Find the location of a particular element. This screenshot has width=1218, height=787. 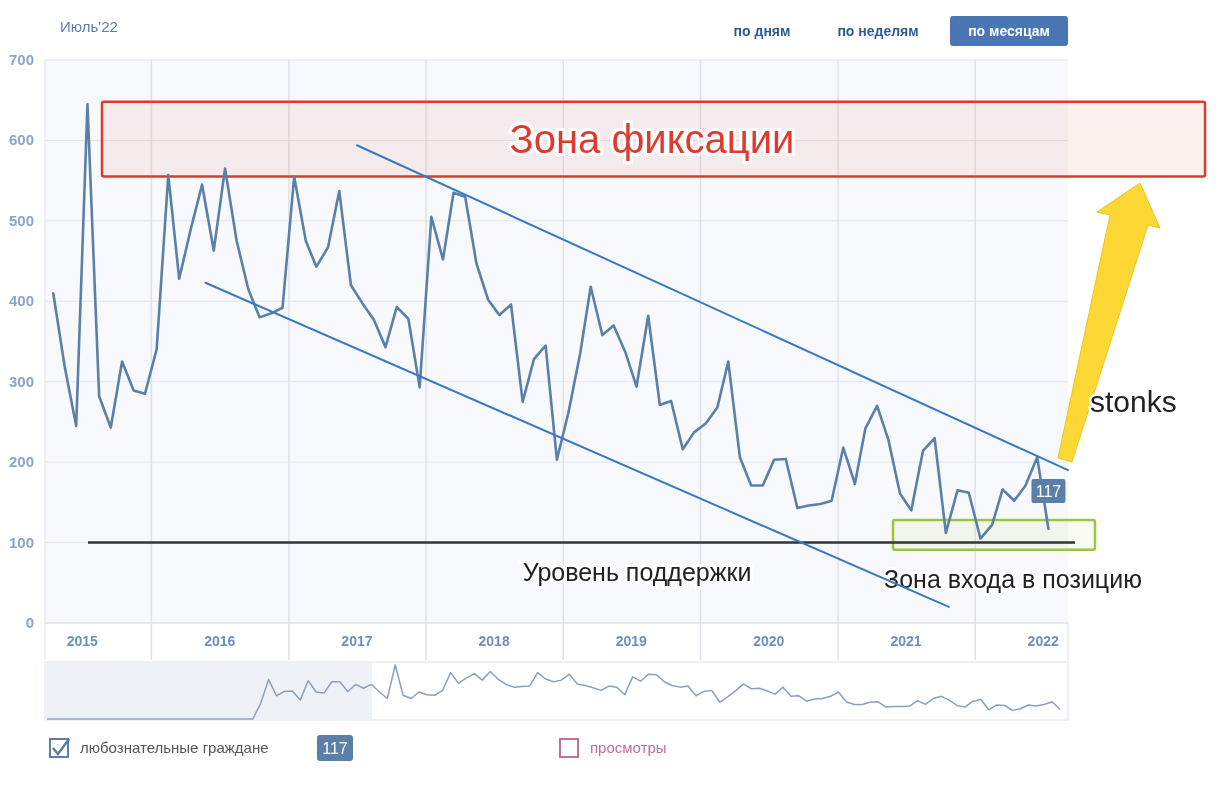

y-tick-label: 400 is located at coordinates (21, 301).